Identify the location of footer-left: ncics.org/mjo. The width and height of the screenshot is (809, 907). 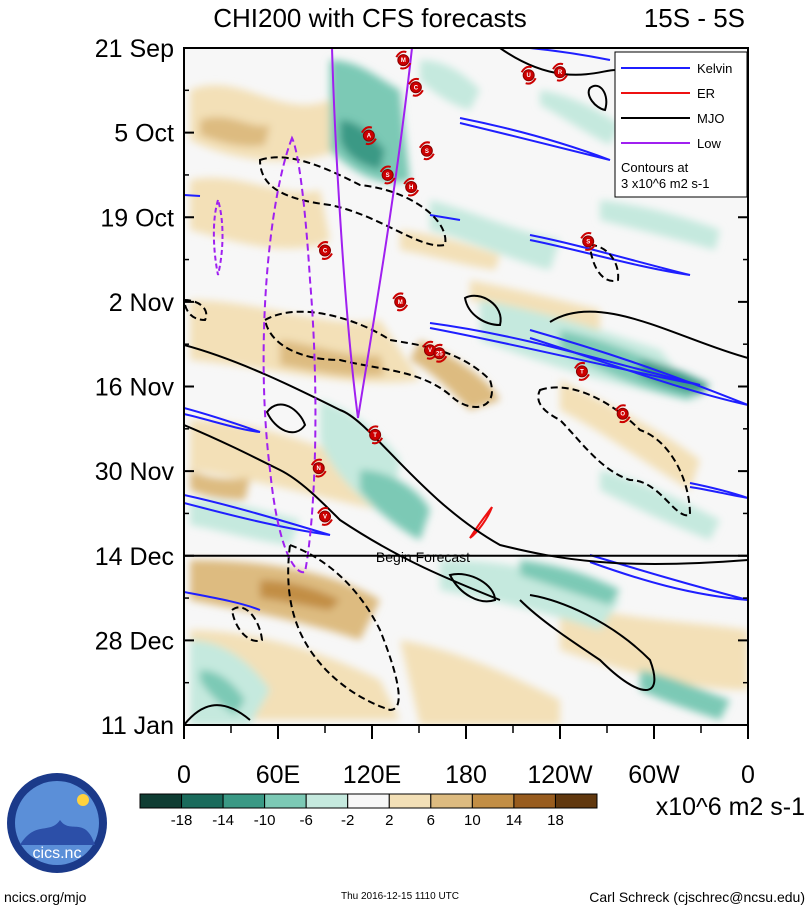
(45, 897).